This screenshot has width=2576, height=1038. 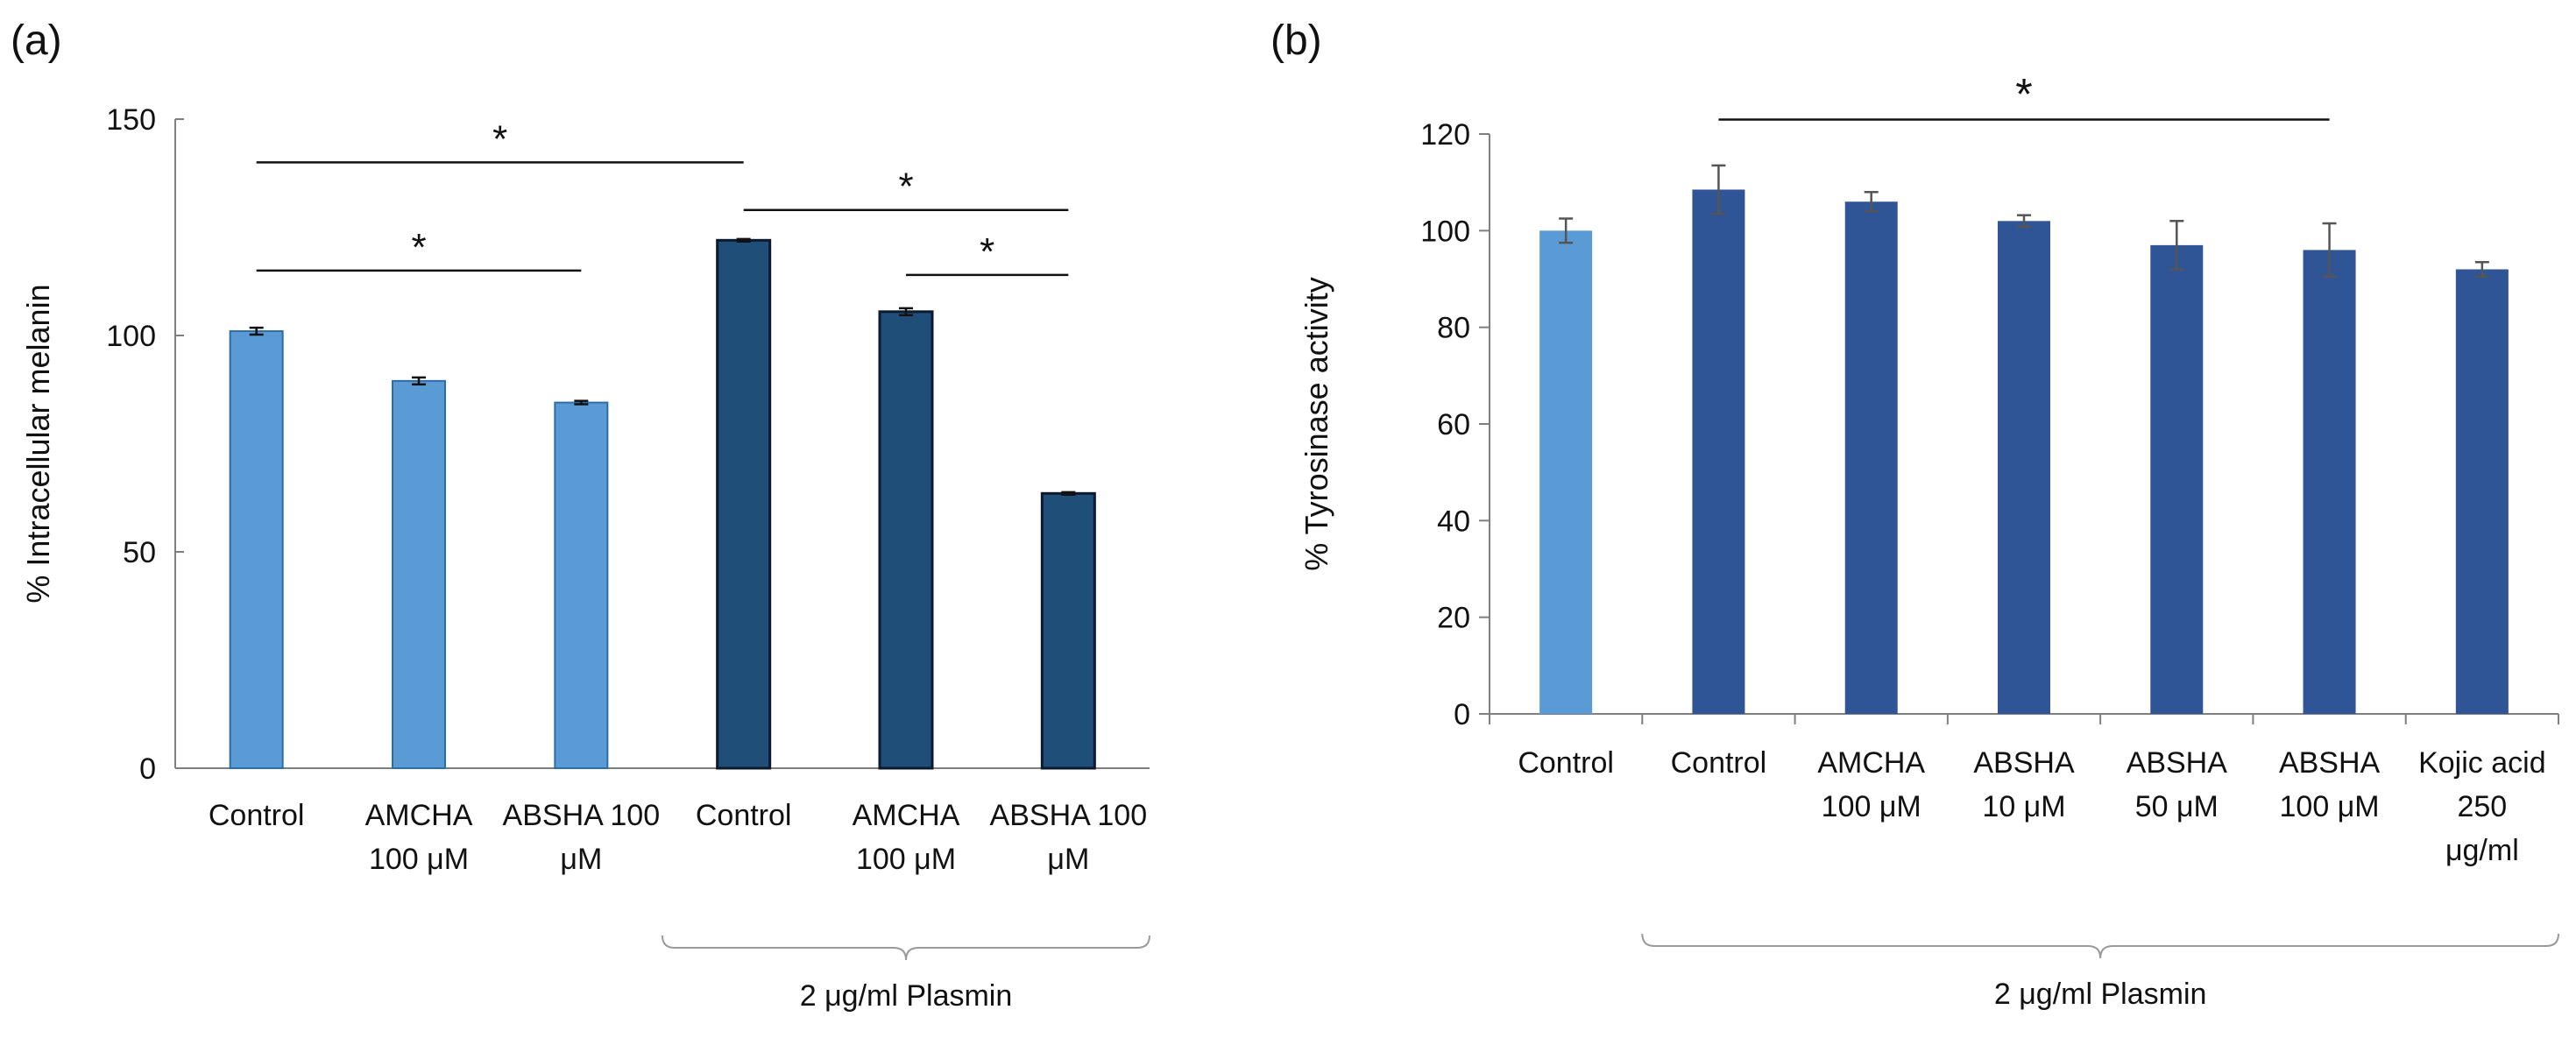 I want to click on chart2-y-tick-label: 100, so click(x=1445, y=232).